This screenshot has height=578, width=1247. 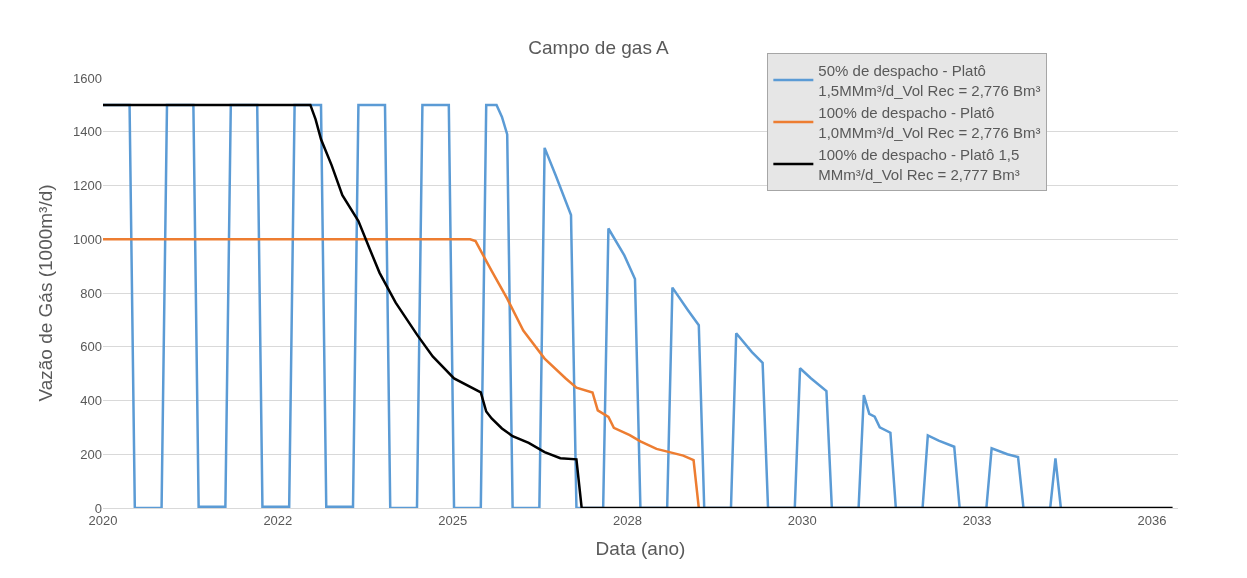 What do you see at coordinates (45, 293) in the screenshot?
I see `y-axis-title: Vazão de Gás (1000m³/d)` at bounding box center [45, 293].